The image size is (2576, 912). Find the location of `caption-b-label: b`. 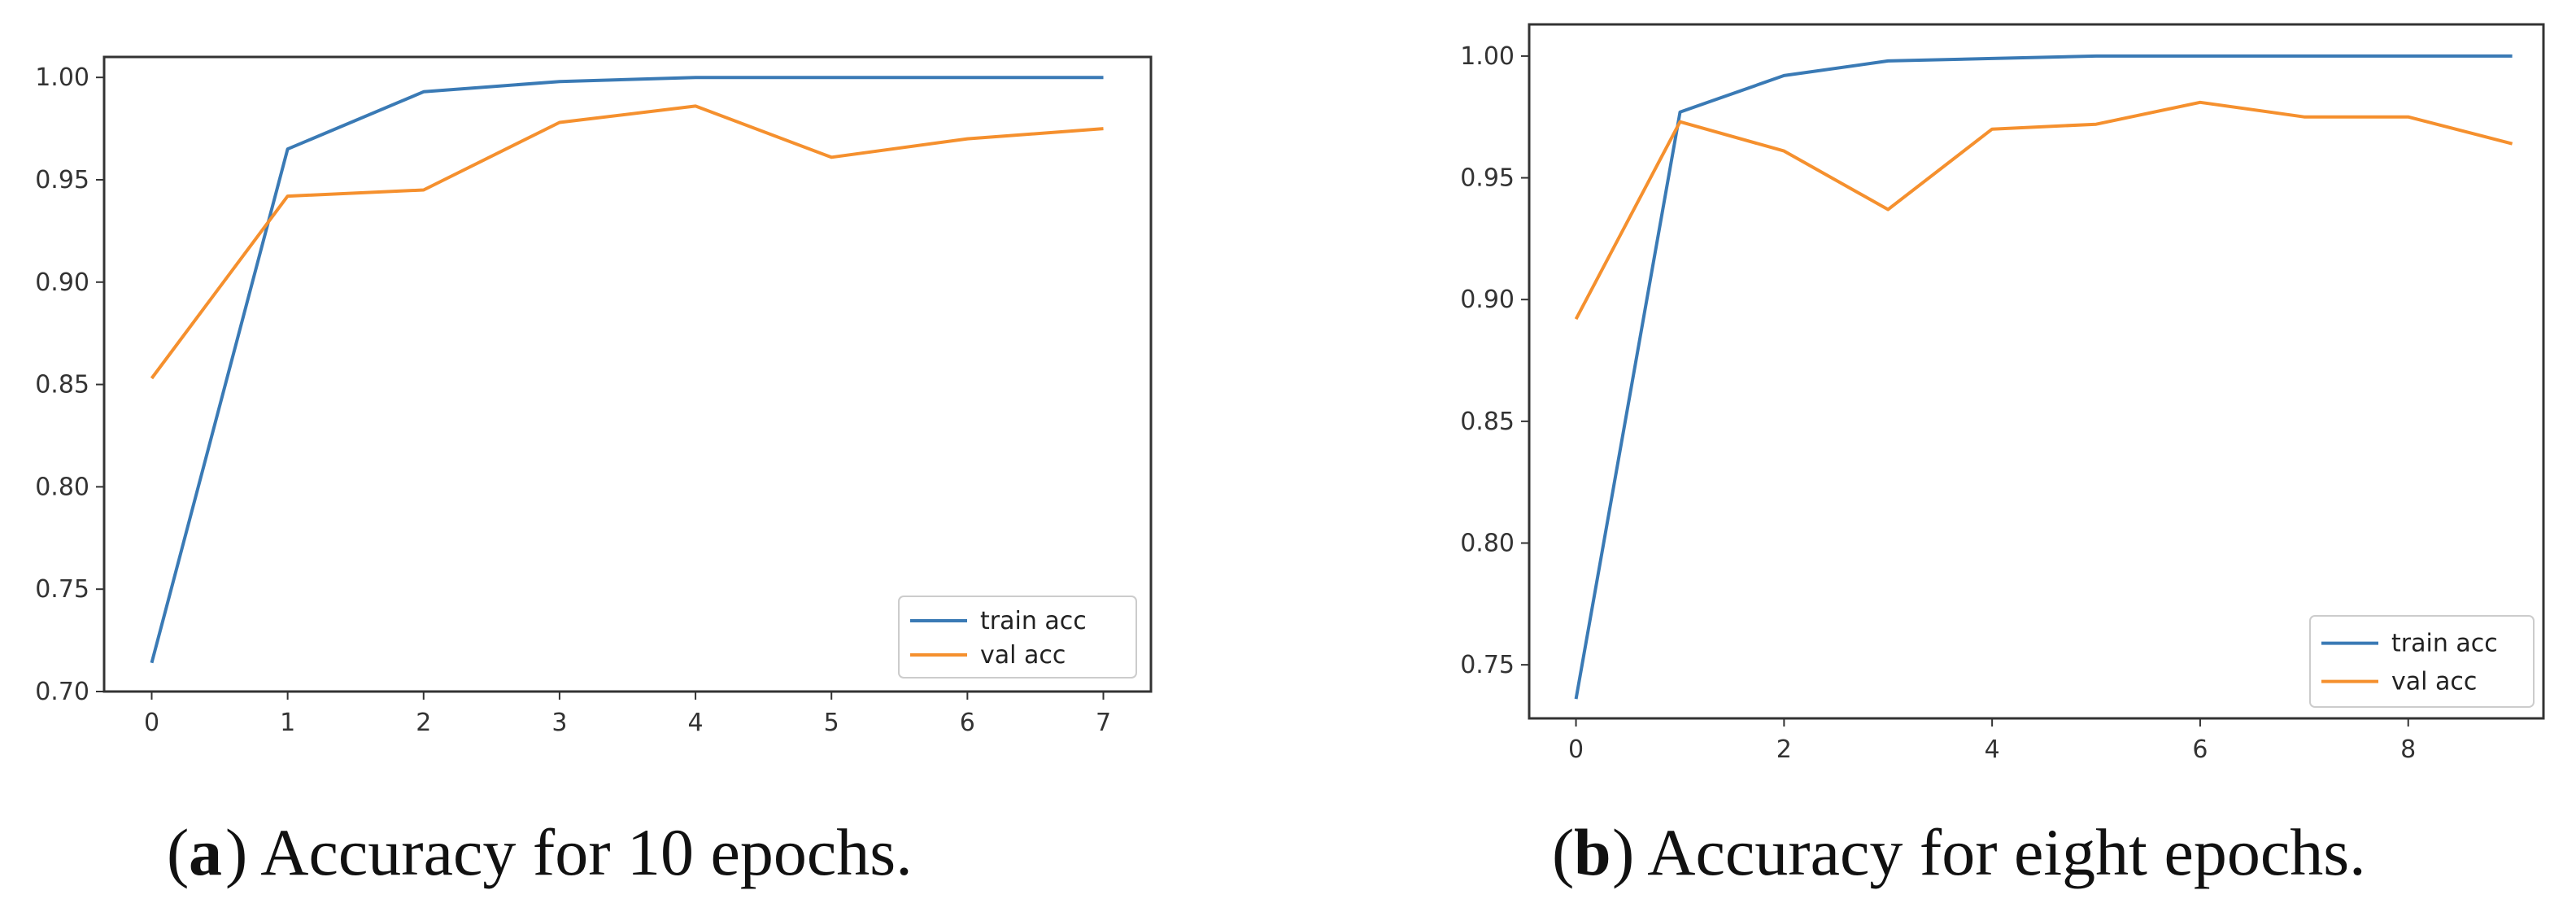

caption-b-label: b is located at coordinates (1592, 852).